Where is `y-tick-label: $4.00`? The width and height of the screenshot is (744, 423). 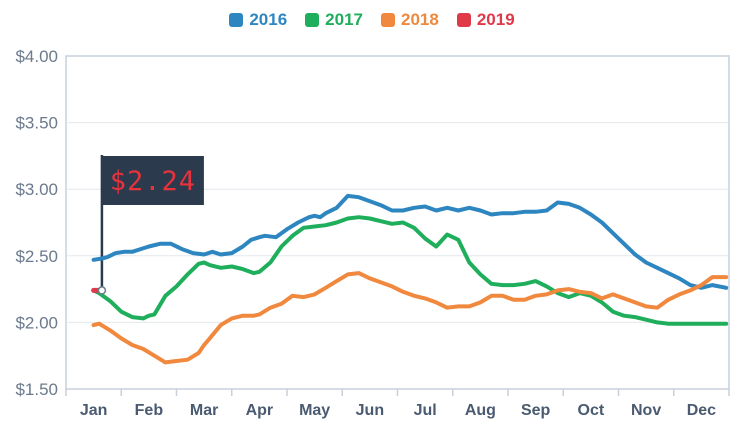
y-tick-label: $4.00 is located at coordinates (36, 56).